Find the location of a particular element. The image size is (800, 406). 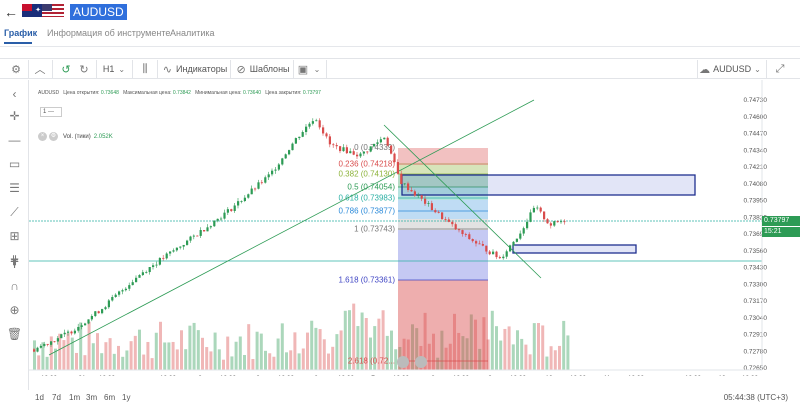

gann-icon: ⋕ is located at coordinates (14, 260).